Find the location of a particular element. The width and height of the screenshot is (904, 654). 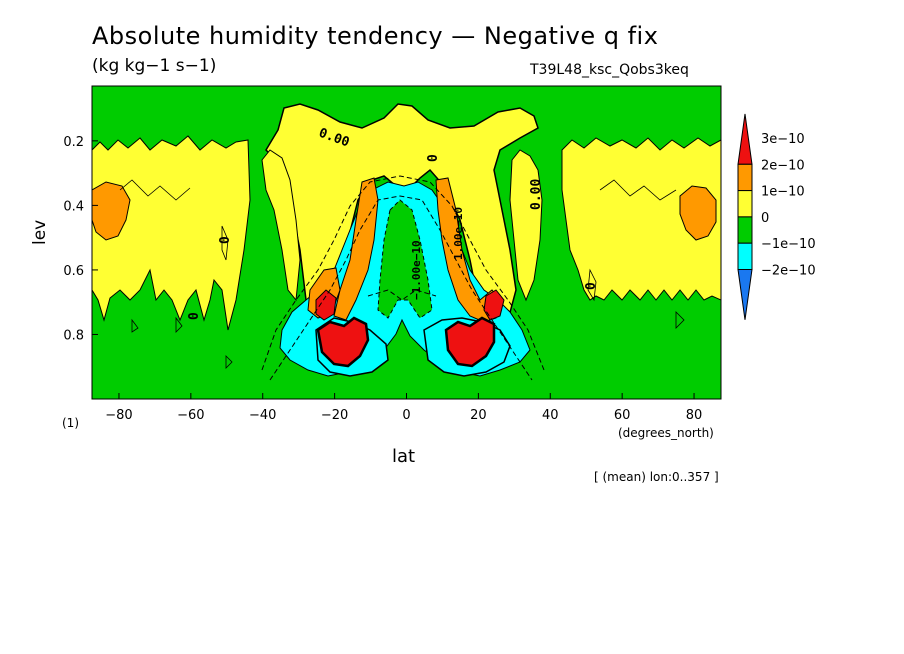

green-left-column is located at coordinates (281, 225).